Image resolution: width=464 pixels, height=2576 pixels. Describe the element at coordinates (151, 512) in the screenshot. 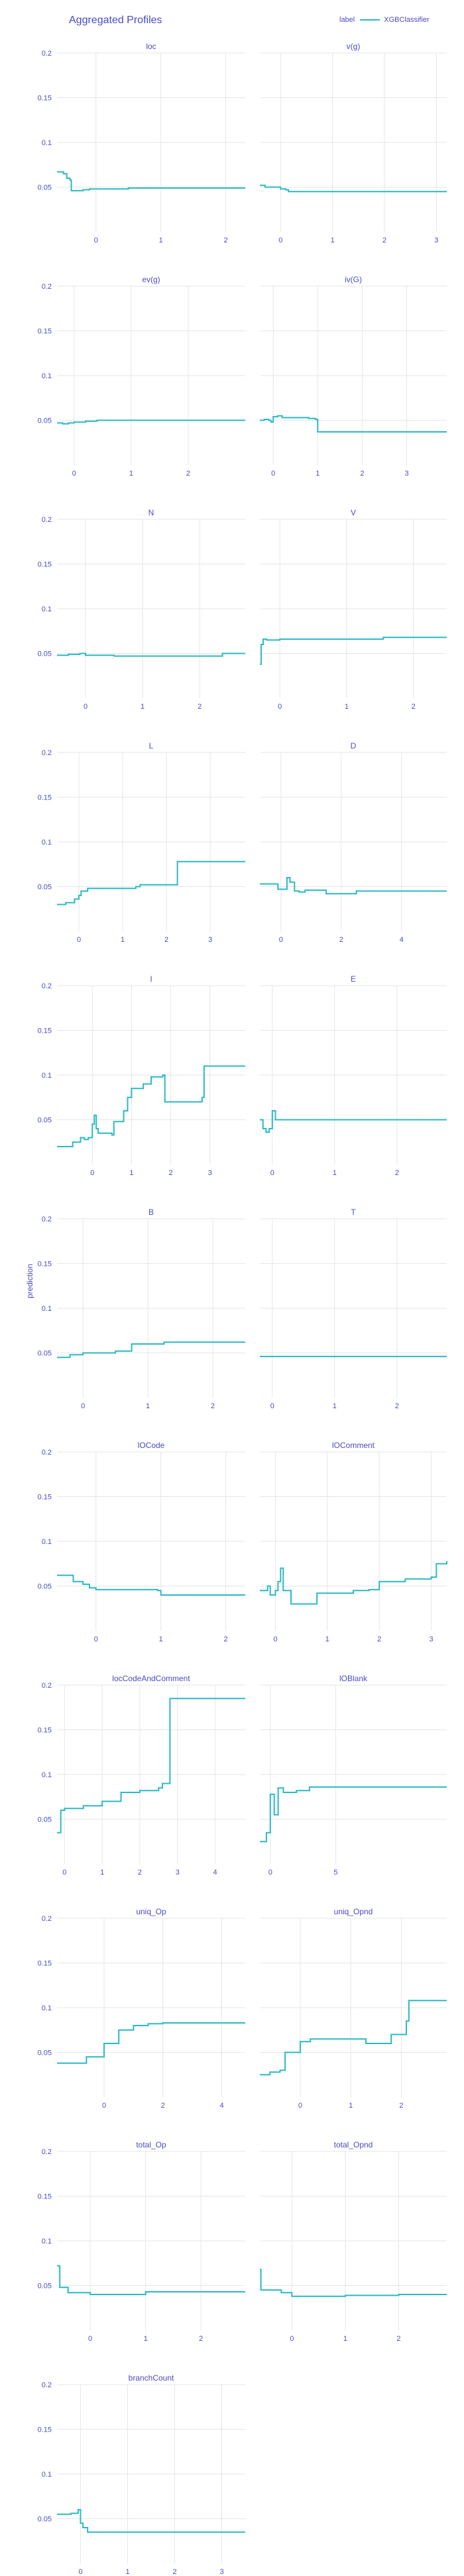

I see `subplot-title: N` at that location.